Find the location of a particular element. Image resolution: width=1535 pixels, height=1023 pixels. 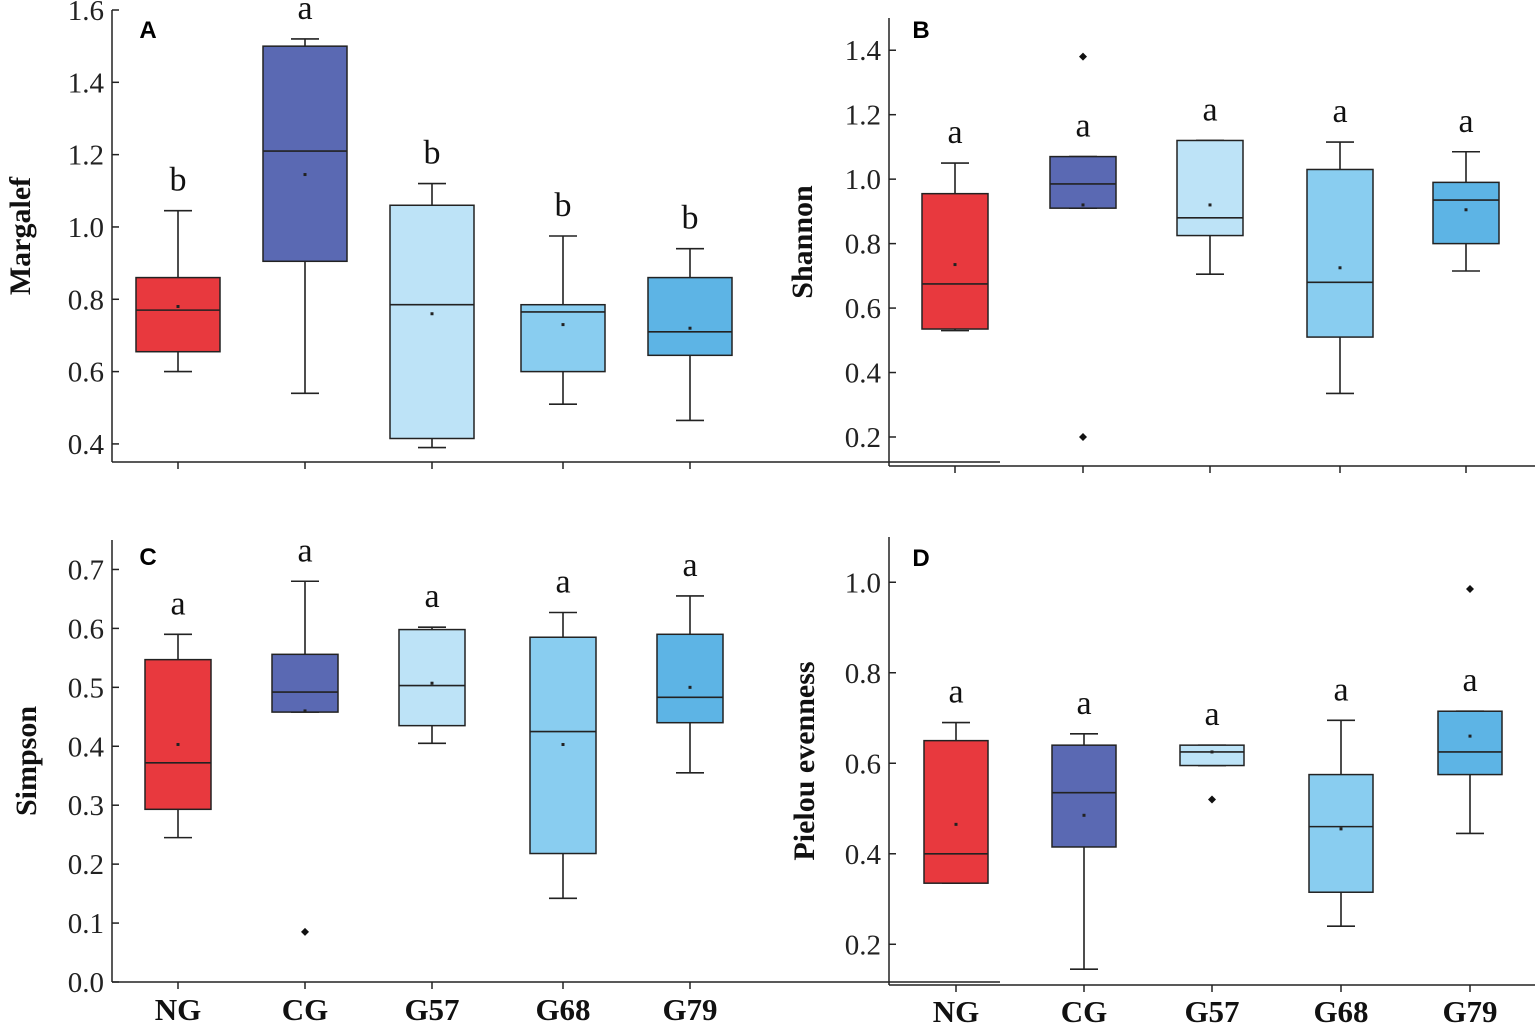

y-tick-label: 1.6 is located at coordinates (86, 13).